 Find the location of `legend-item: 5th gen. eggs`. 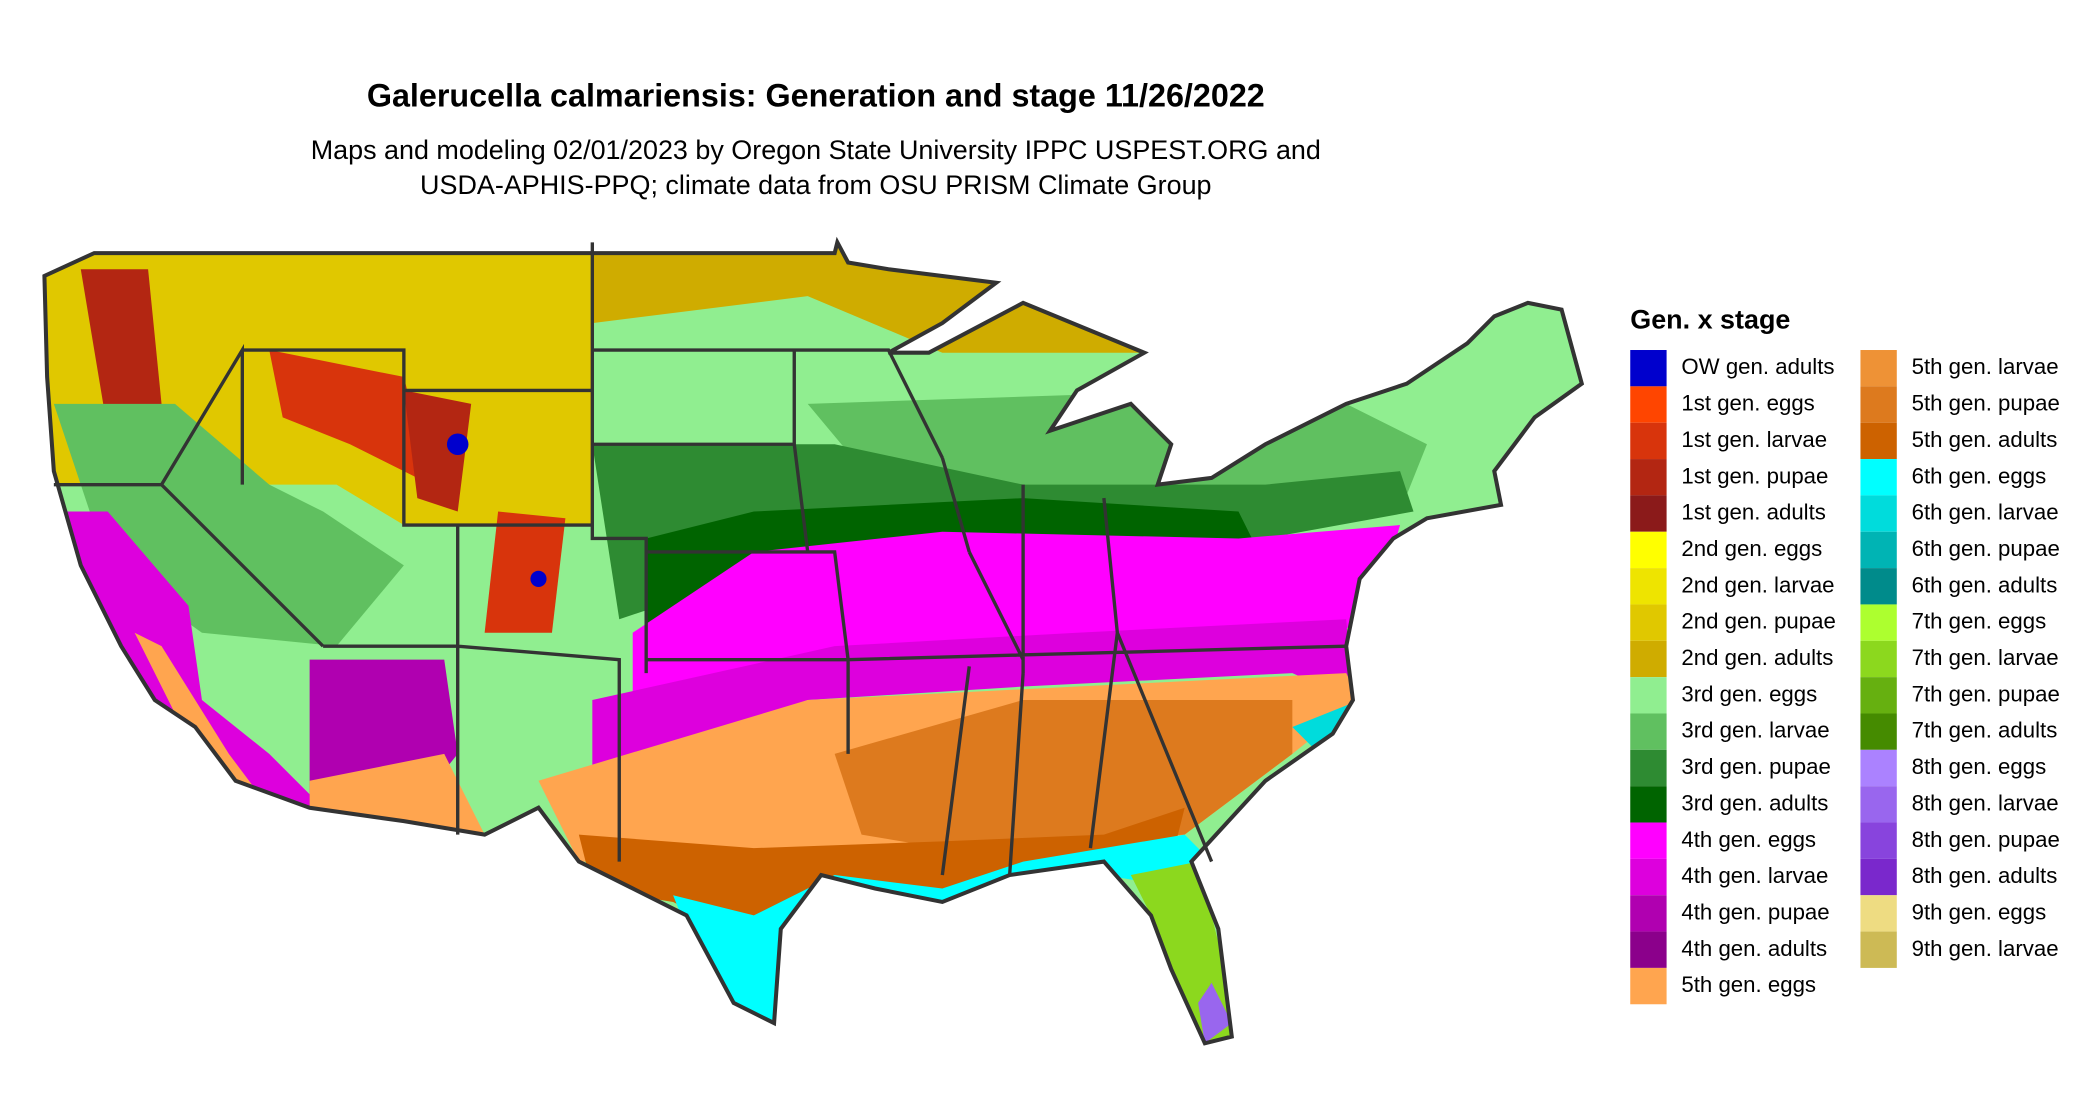

legend-item: 5th gen. eggs is located at coordinates (1723, 986).